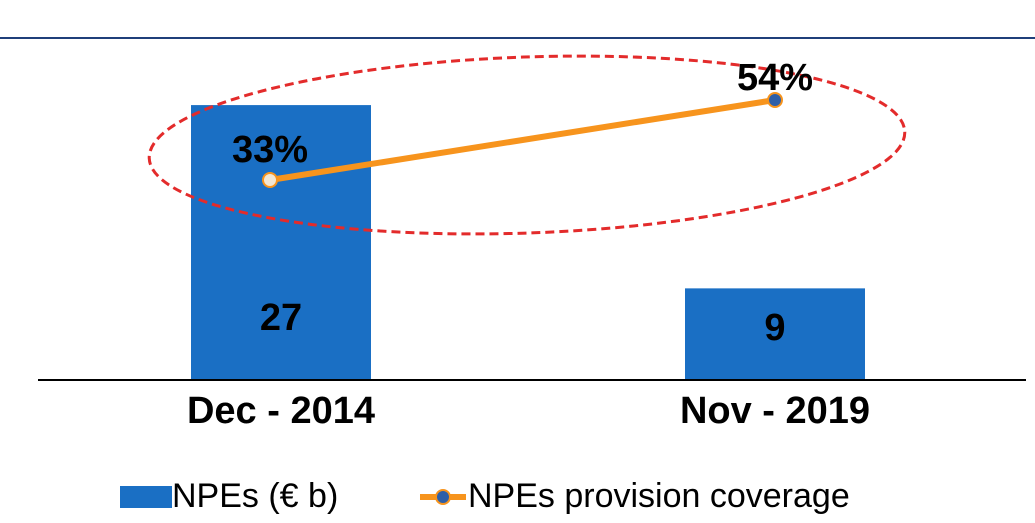  Describe the element at coordinates (659, 496) in the screenshot. I see `legend-label: NPEs provision coverage` at that location.